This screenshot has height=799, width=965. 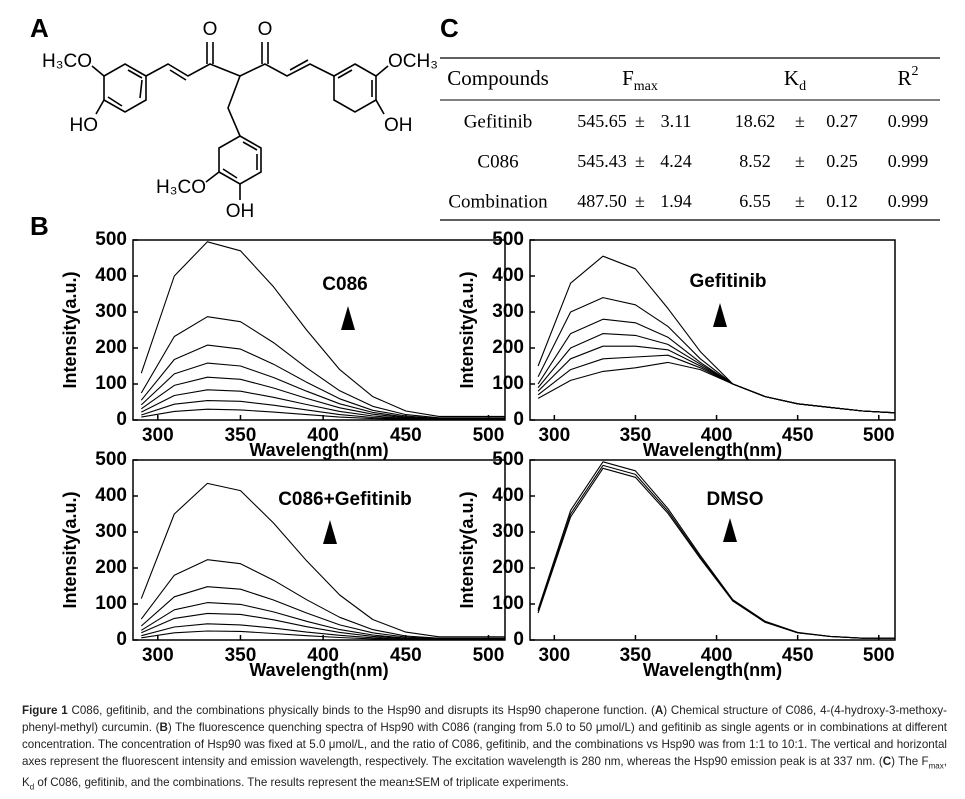 What do you see at coordinates (659, 710) in the screenshot?
I see `caption-text: A` at bounding box center [659, 710].